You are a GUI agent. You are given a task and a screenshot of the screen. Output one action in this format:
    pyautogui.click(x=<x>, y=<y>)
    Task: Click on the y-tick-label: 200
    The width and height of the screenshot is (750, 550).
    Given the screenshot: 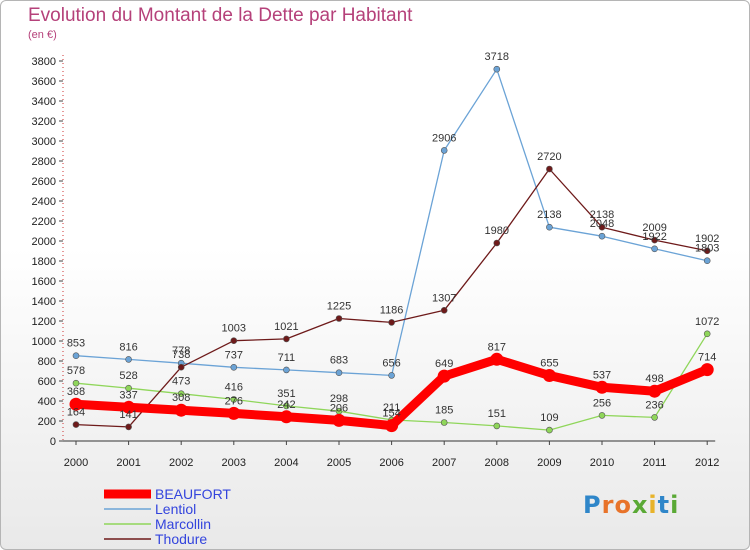 What is the action you would take?
    pyautogui.click(x=47, y=422)
    